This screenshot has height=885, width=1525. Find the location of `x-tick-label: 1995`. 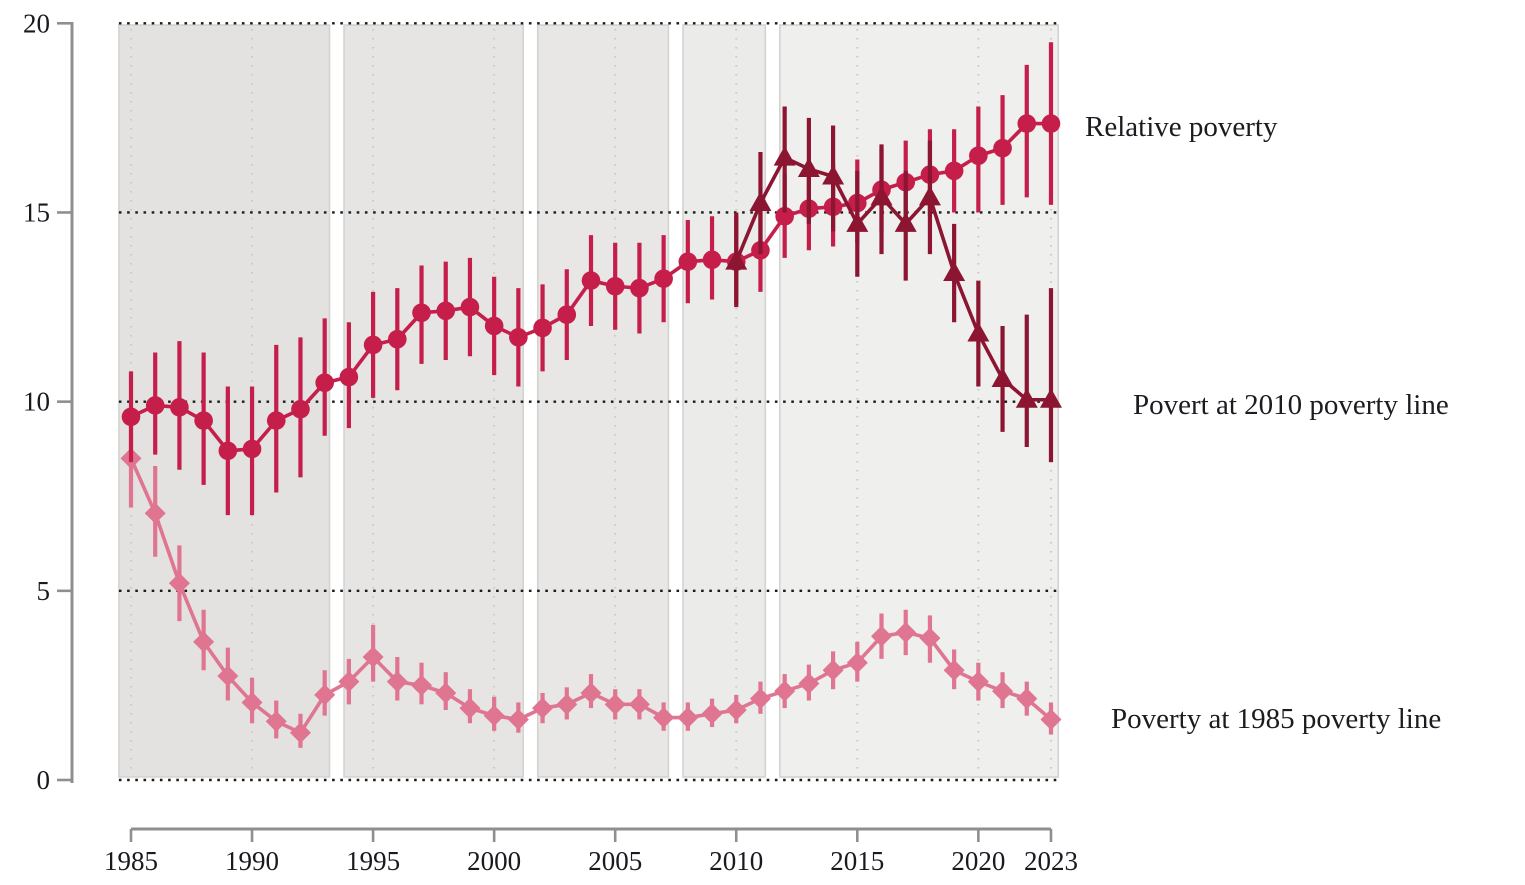

x-tick-label: 1995 is located at coordinates (373, 861).